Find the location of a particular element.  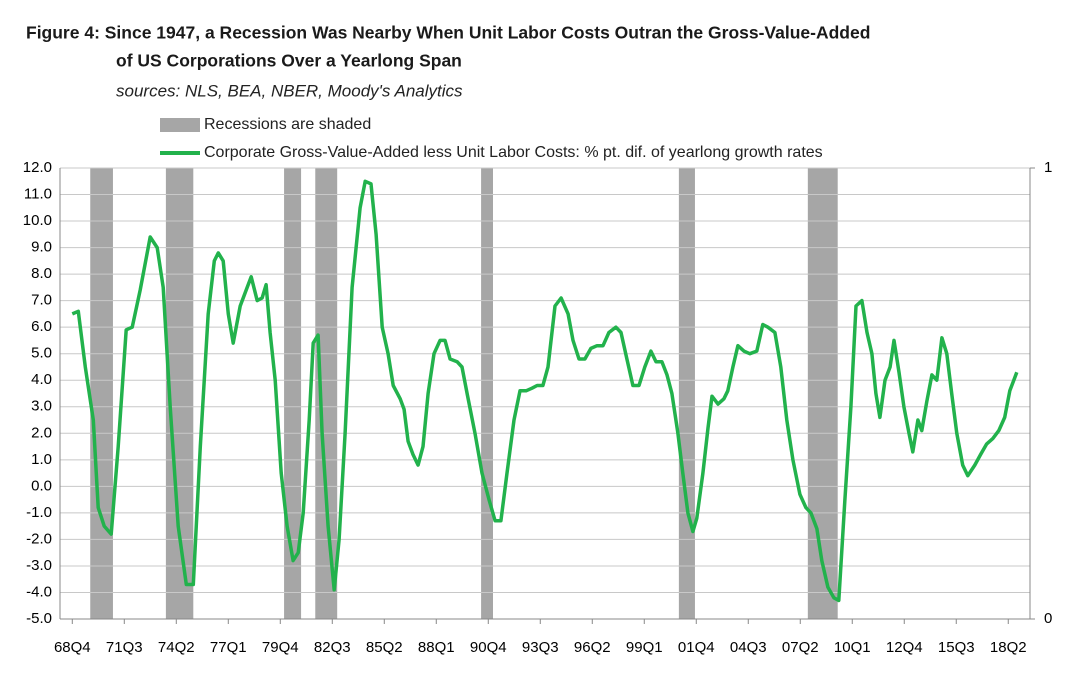

y-tick-label: 5.0 is located at coordinates (41, 353).